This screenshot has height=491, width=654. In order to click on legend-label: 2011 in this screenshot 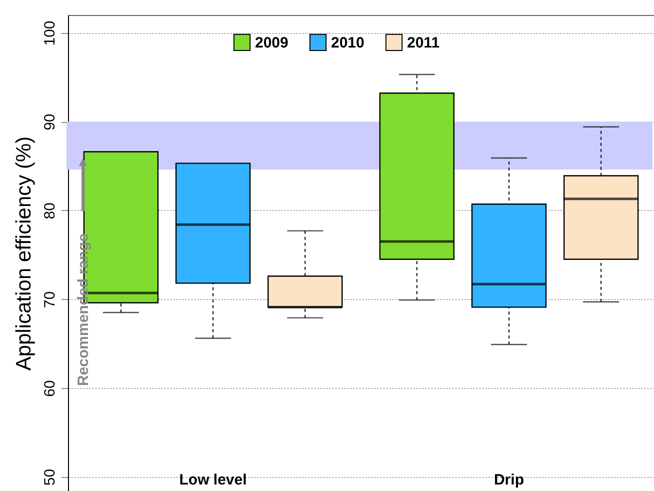, I will do `click(423, 43)`.